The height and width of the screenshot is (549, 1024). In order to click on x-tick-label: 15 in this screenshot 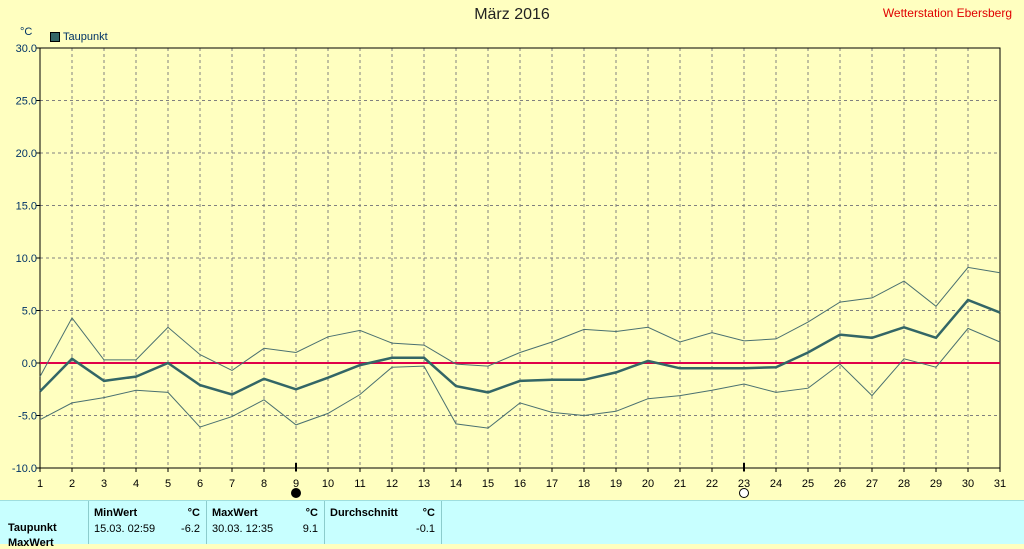, I will do `click(488, 484)`.